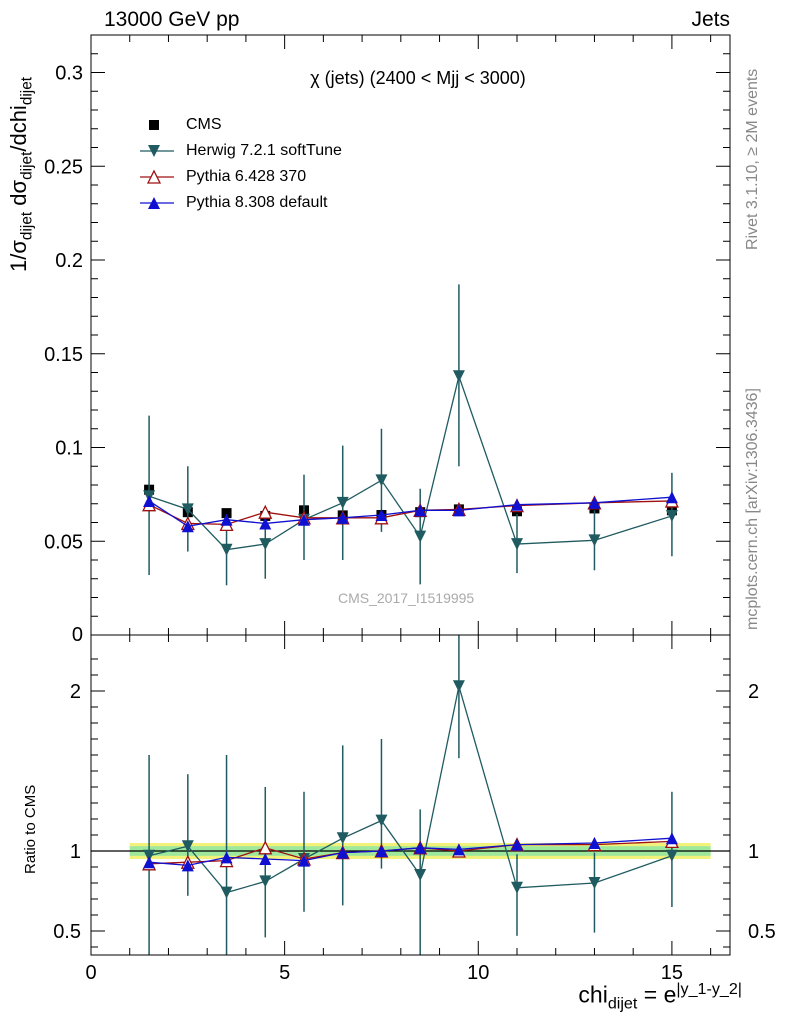 The height and width of the screenshot is (1024, 786). Describe the element at coordinates (63, 355) in the screenshot. I see `main-y-tick-label: 0.15` at that location.